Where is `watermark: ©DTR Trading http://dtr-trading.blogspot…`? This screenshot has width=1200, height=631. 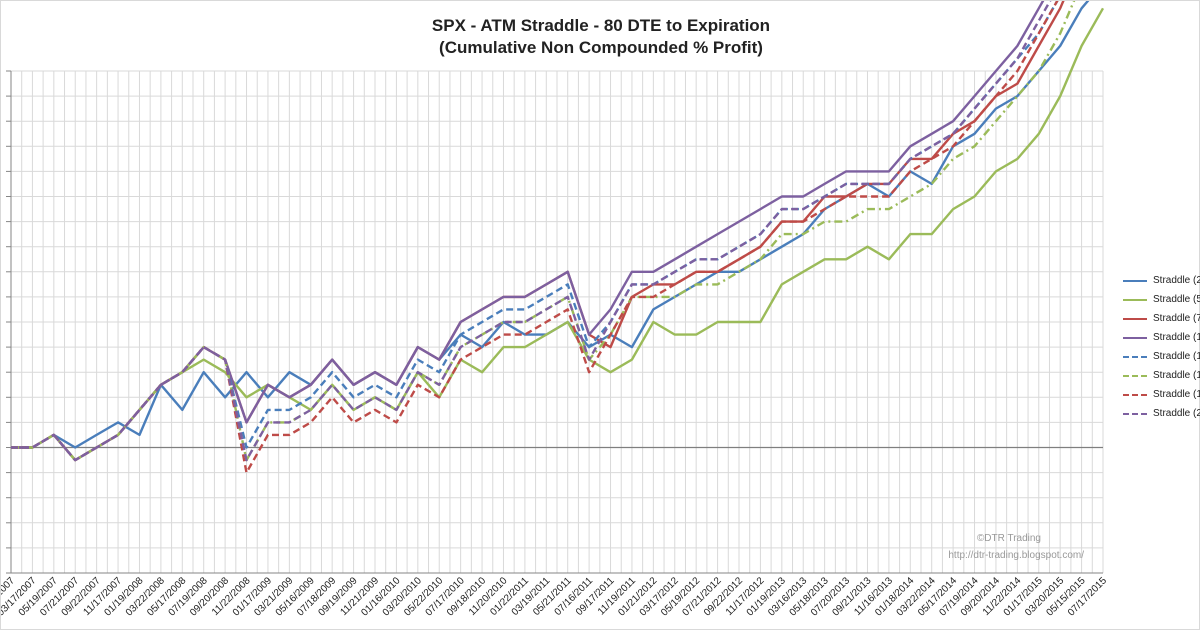 watermark: ©DTR Trading http://dtr-trading.blogspot… is located at coordinates (1016, 547).